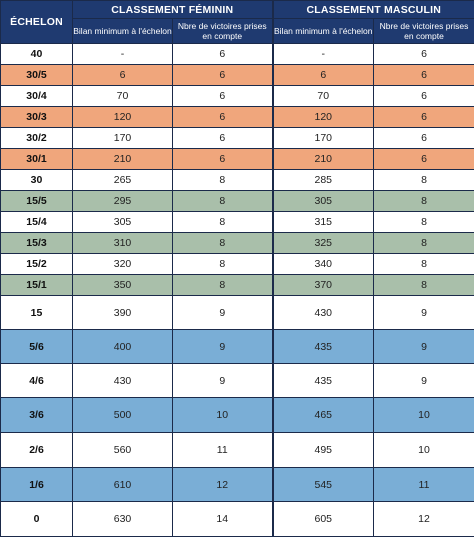 This screenshot has height=537, width=474. I want to click on echelon-cell: 30/1, so click(37, 159).